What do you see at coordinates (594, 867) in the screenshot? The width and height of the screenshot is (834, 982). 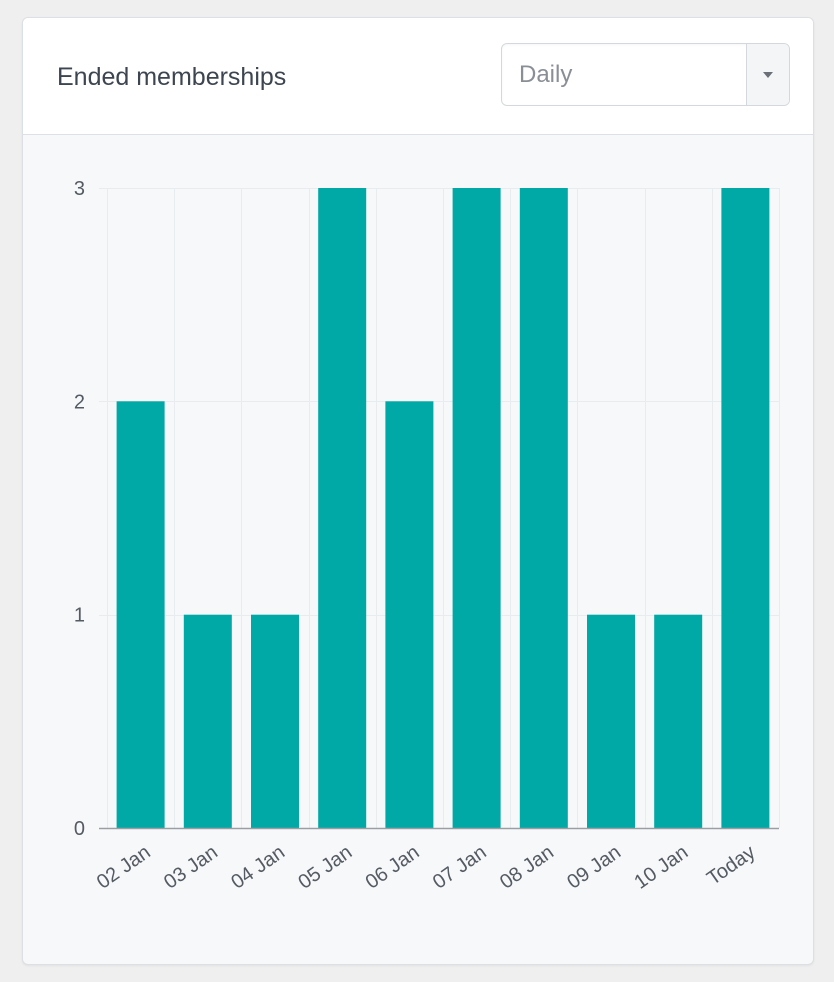 I see `x-tick-label: 09 Jan` at bounding box center [594, 867].